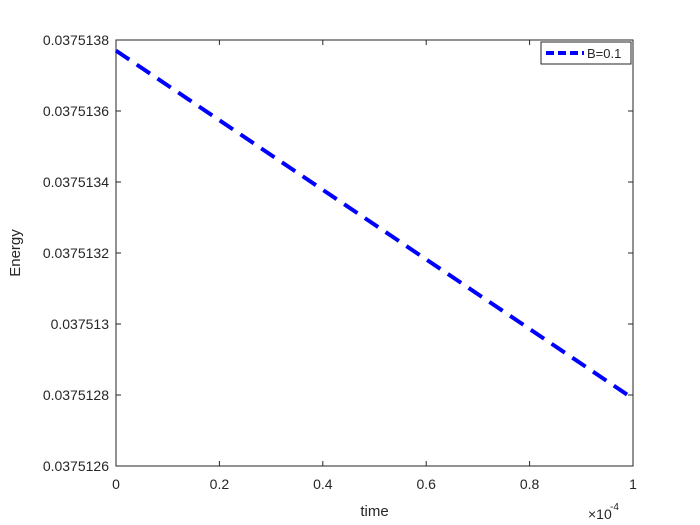  I want to click on x-axis-exponent-base: ×10, so click(600, 514).